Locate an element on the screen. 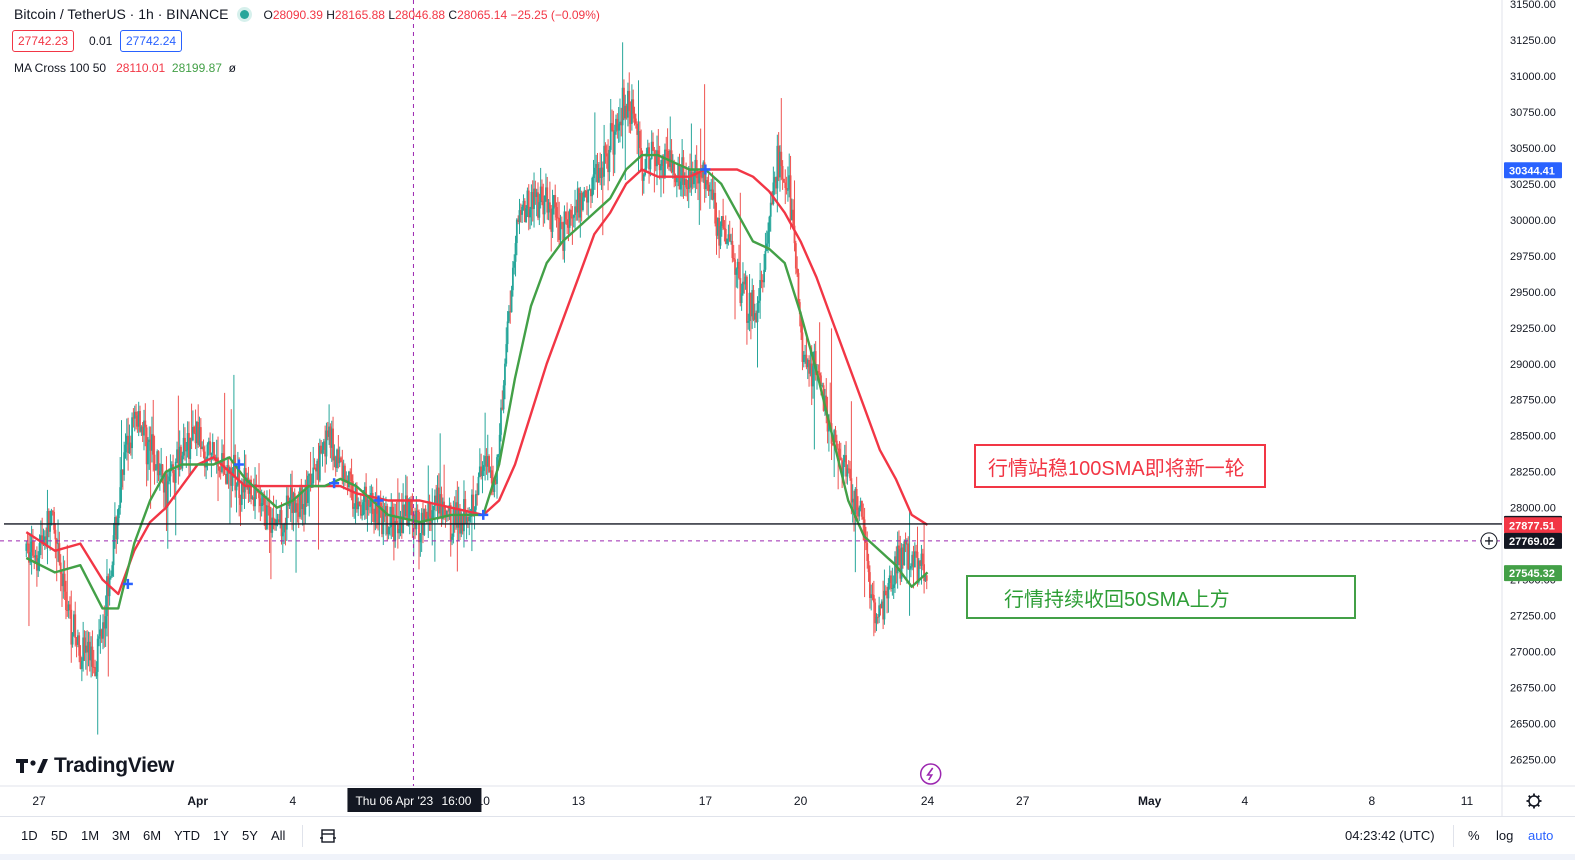  range-1d: 1D is located at coordinates (29, 835).